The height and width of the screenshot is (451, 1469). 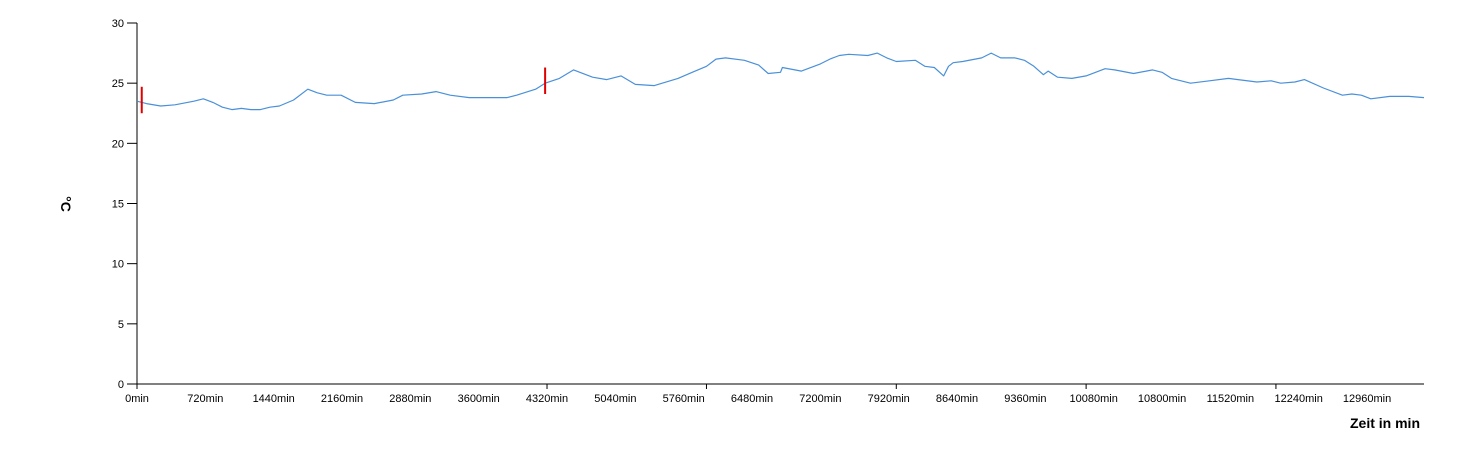 What do you see at coordinates (118, 84) in the screenshot?
I see `y-tick-label: 25` at bounding box center [118, 84].